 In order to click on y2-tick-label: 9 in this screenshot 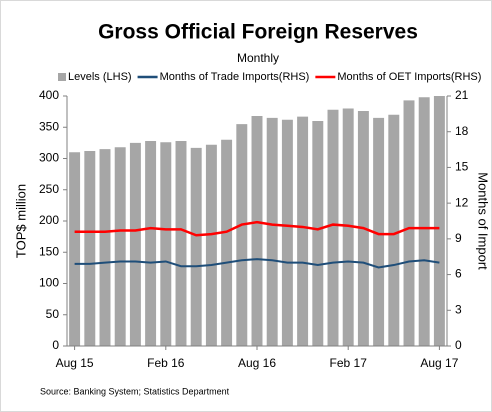, I will do `click(458, 238)`.